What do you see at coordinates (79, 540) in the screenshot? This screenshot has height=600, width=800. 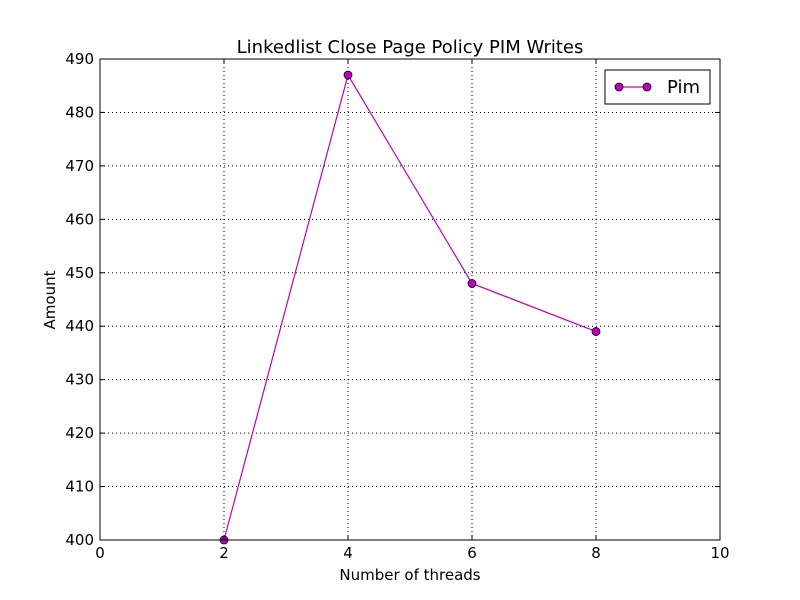 I see `y-tick-label: 400` at bounding box center [79, 540].